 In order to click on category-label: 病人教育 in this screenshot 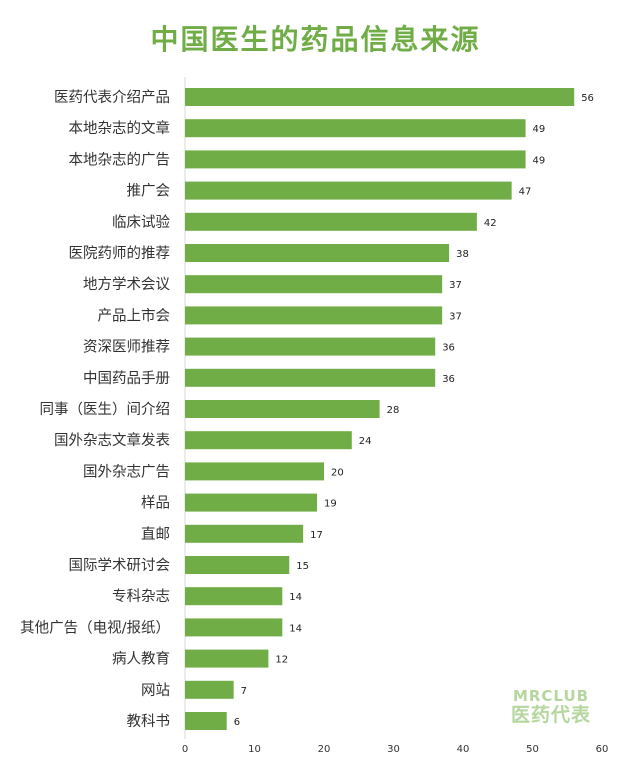, I will do `click(141, 659)`.